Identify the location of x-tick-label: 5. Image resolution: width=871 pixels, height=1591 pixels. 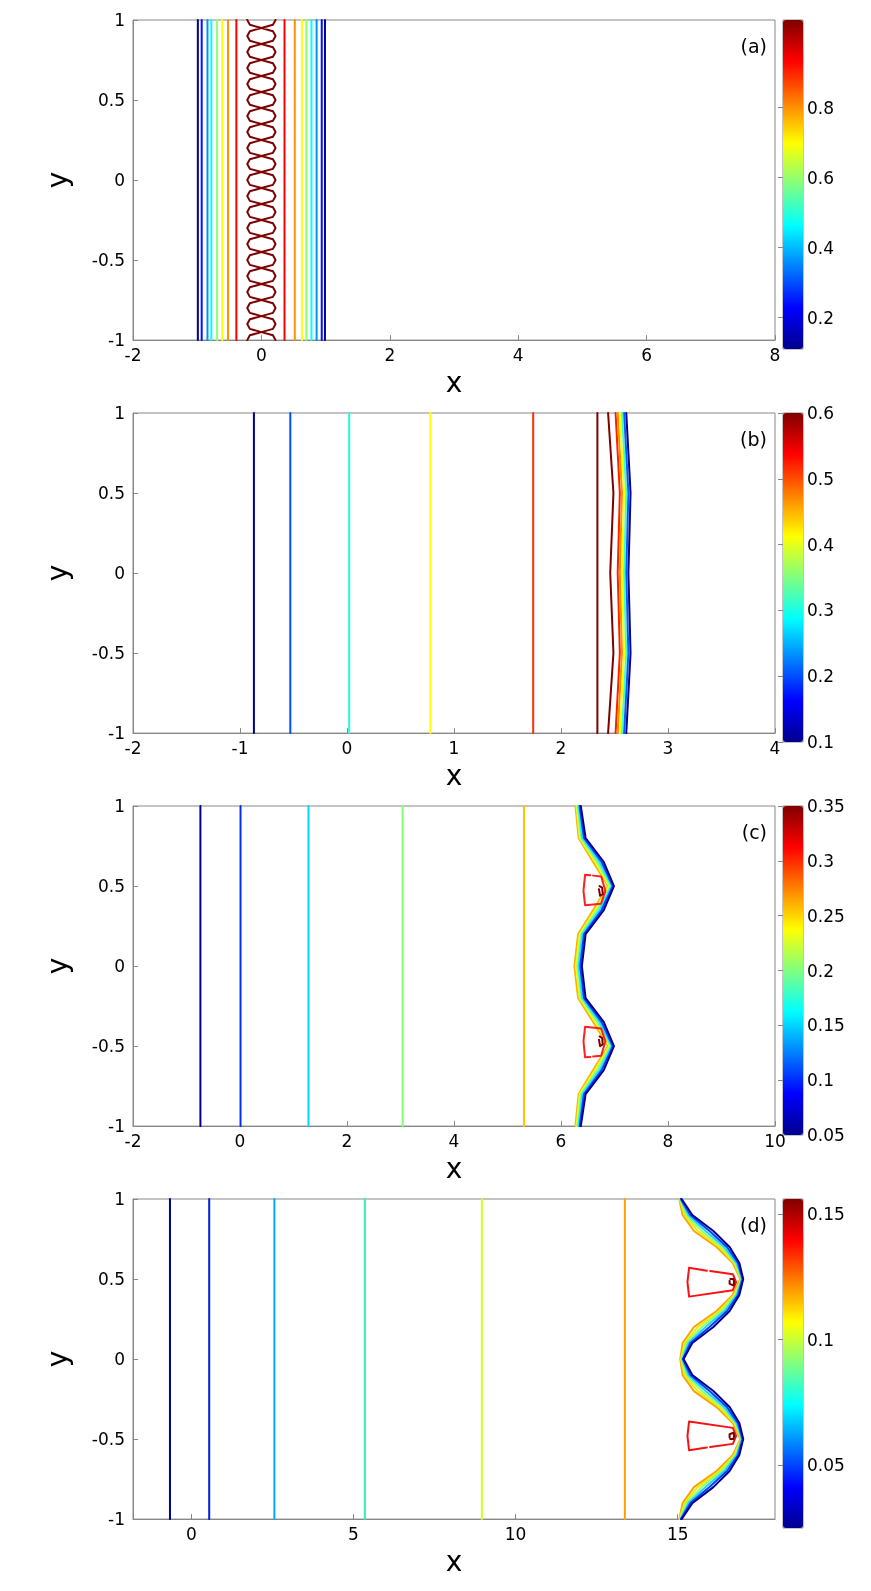
(353, 1533).